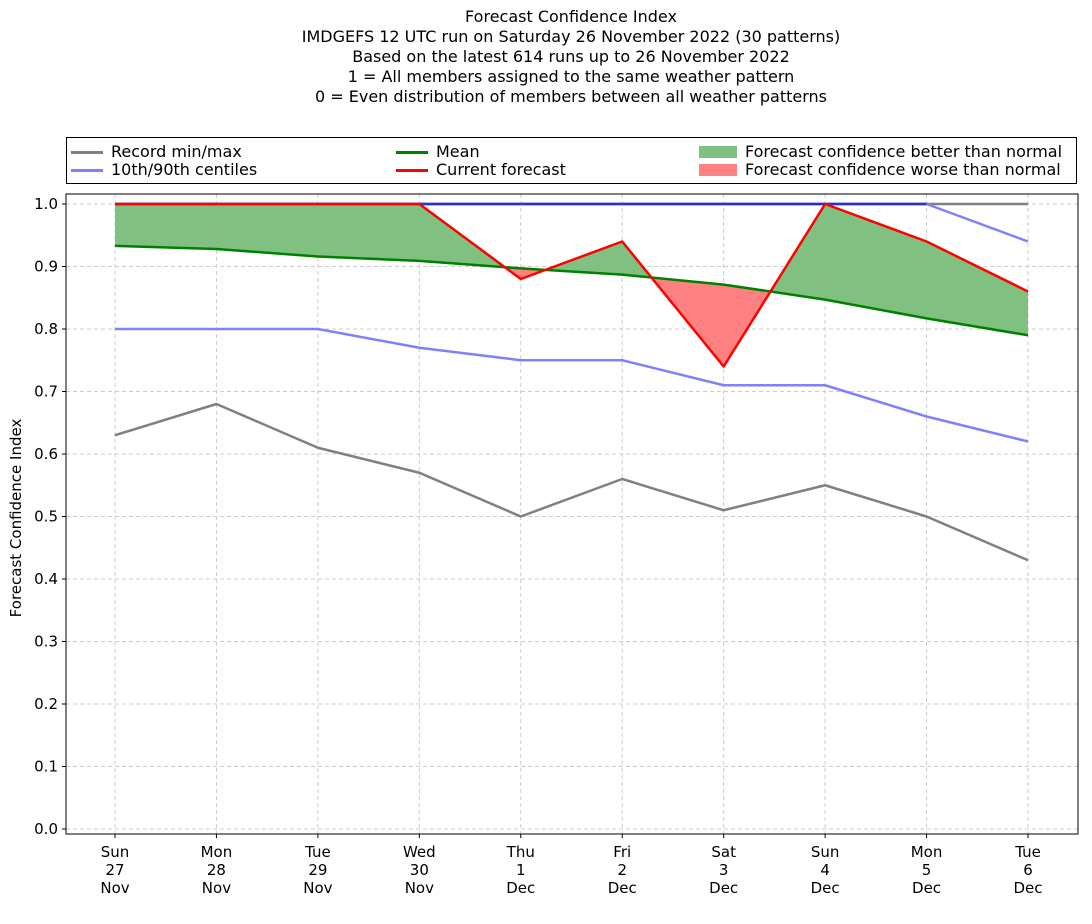 Image resolution: width=1092 pixels, height=924 pixels. What do you see at coordinates (176, 151) in the screenshot?
I see `legend-label-record: Record min/max` at bounding box center [176, 151].